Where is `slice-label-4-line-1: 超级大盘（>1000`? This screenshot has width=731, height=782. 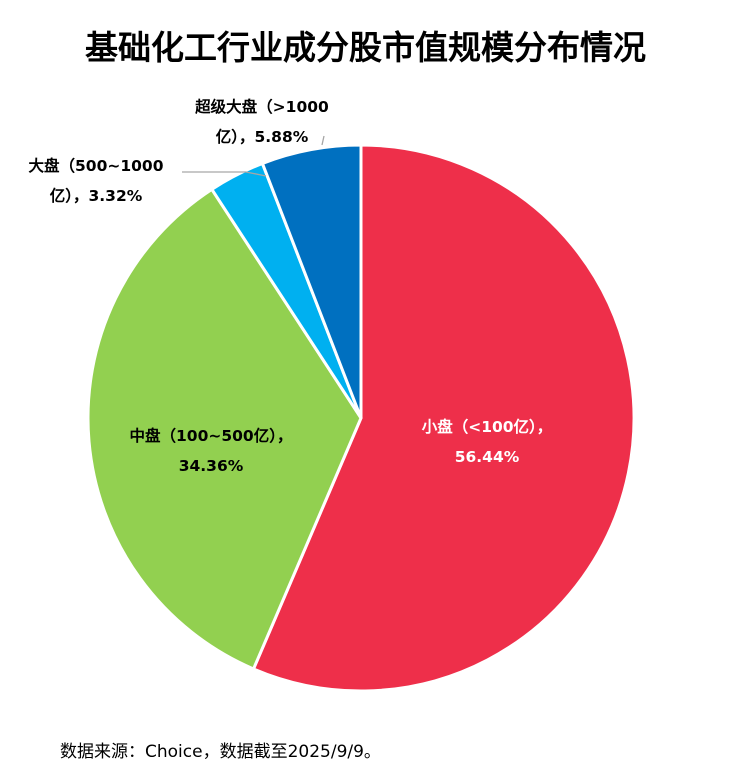 slice-label-4-line-1: 超级大盘（>1000 is located at coordinates (261, 106).